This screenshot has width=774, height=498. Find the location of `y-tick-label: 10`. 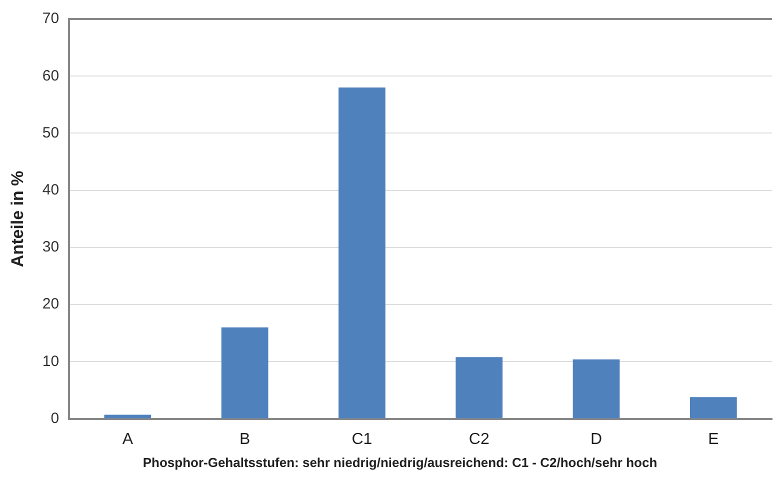

y-tick-label: 10 is located at coordinates (51, 361).